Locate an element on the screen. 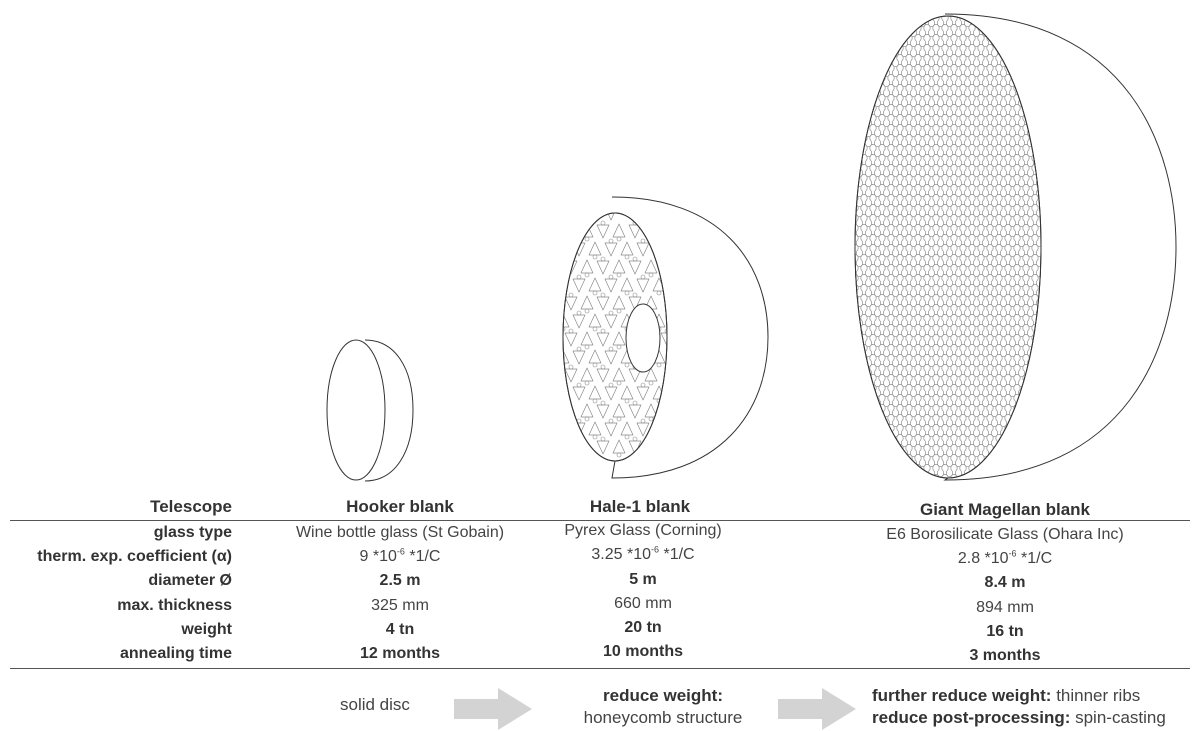 The width and height of the screenshot is (1195, 731). hale-glass-type: Pyrex Glass (Corning) is located at coordinates (643, 530).